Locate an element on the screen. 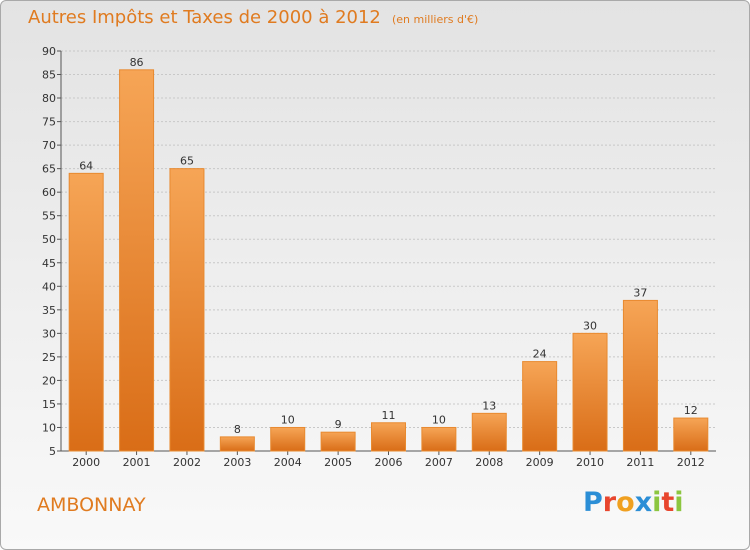  x-tick-label: 2010 is located at coordinates (590, 462).